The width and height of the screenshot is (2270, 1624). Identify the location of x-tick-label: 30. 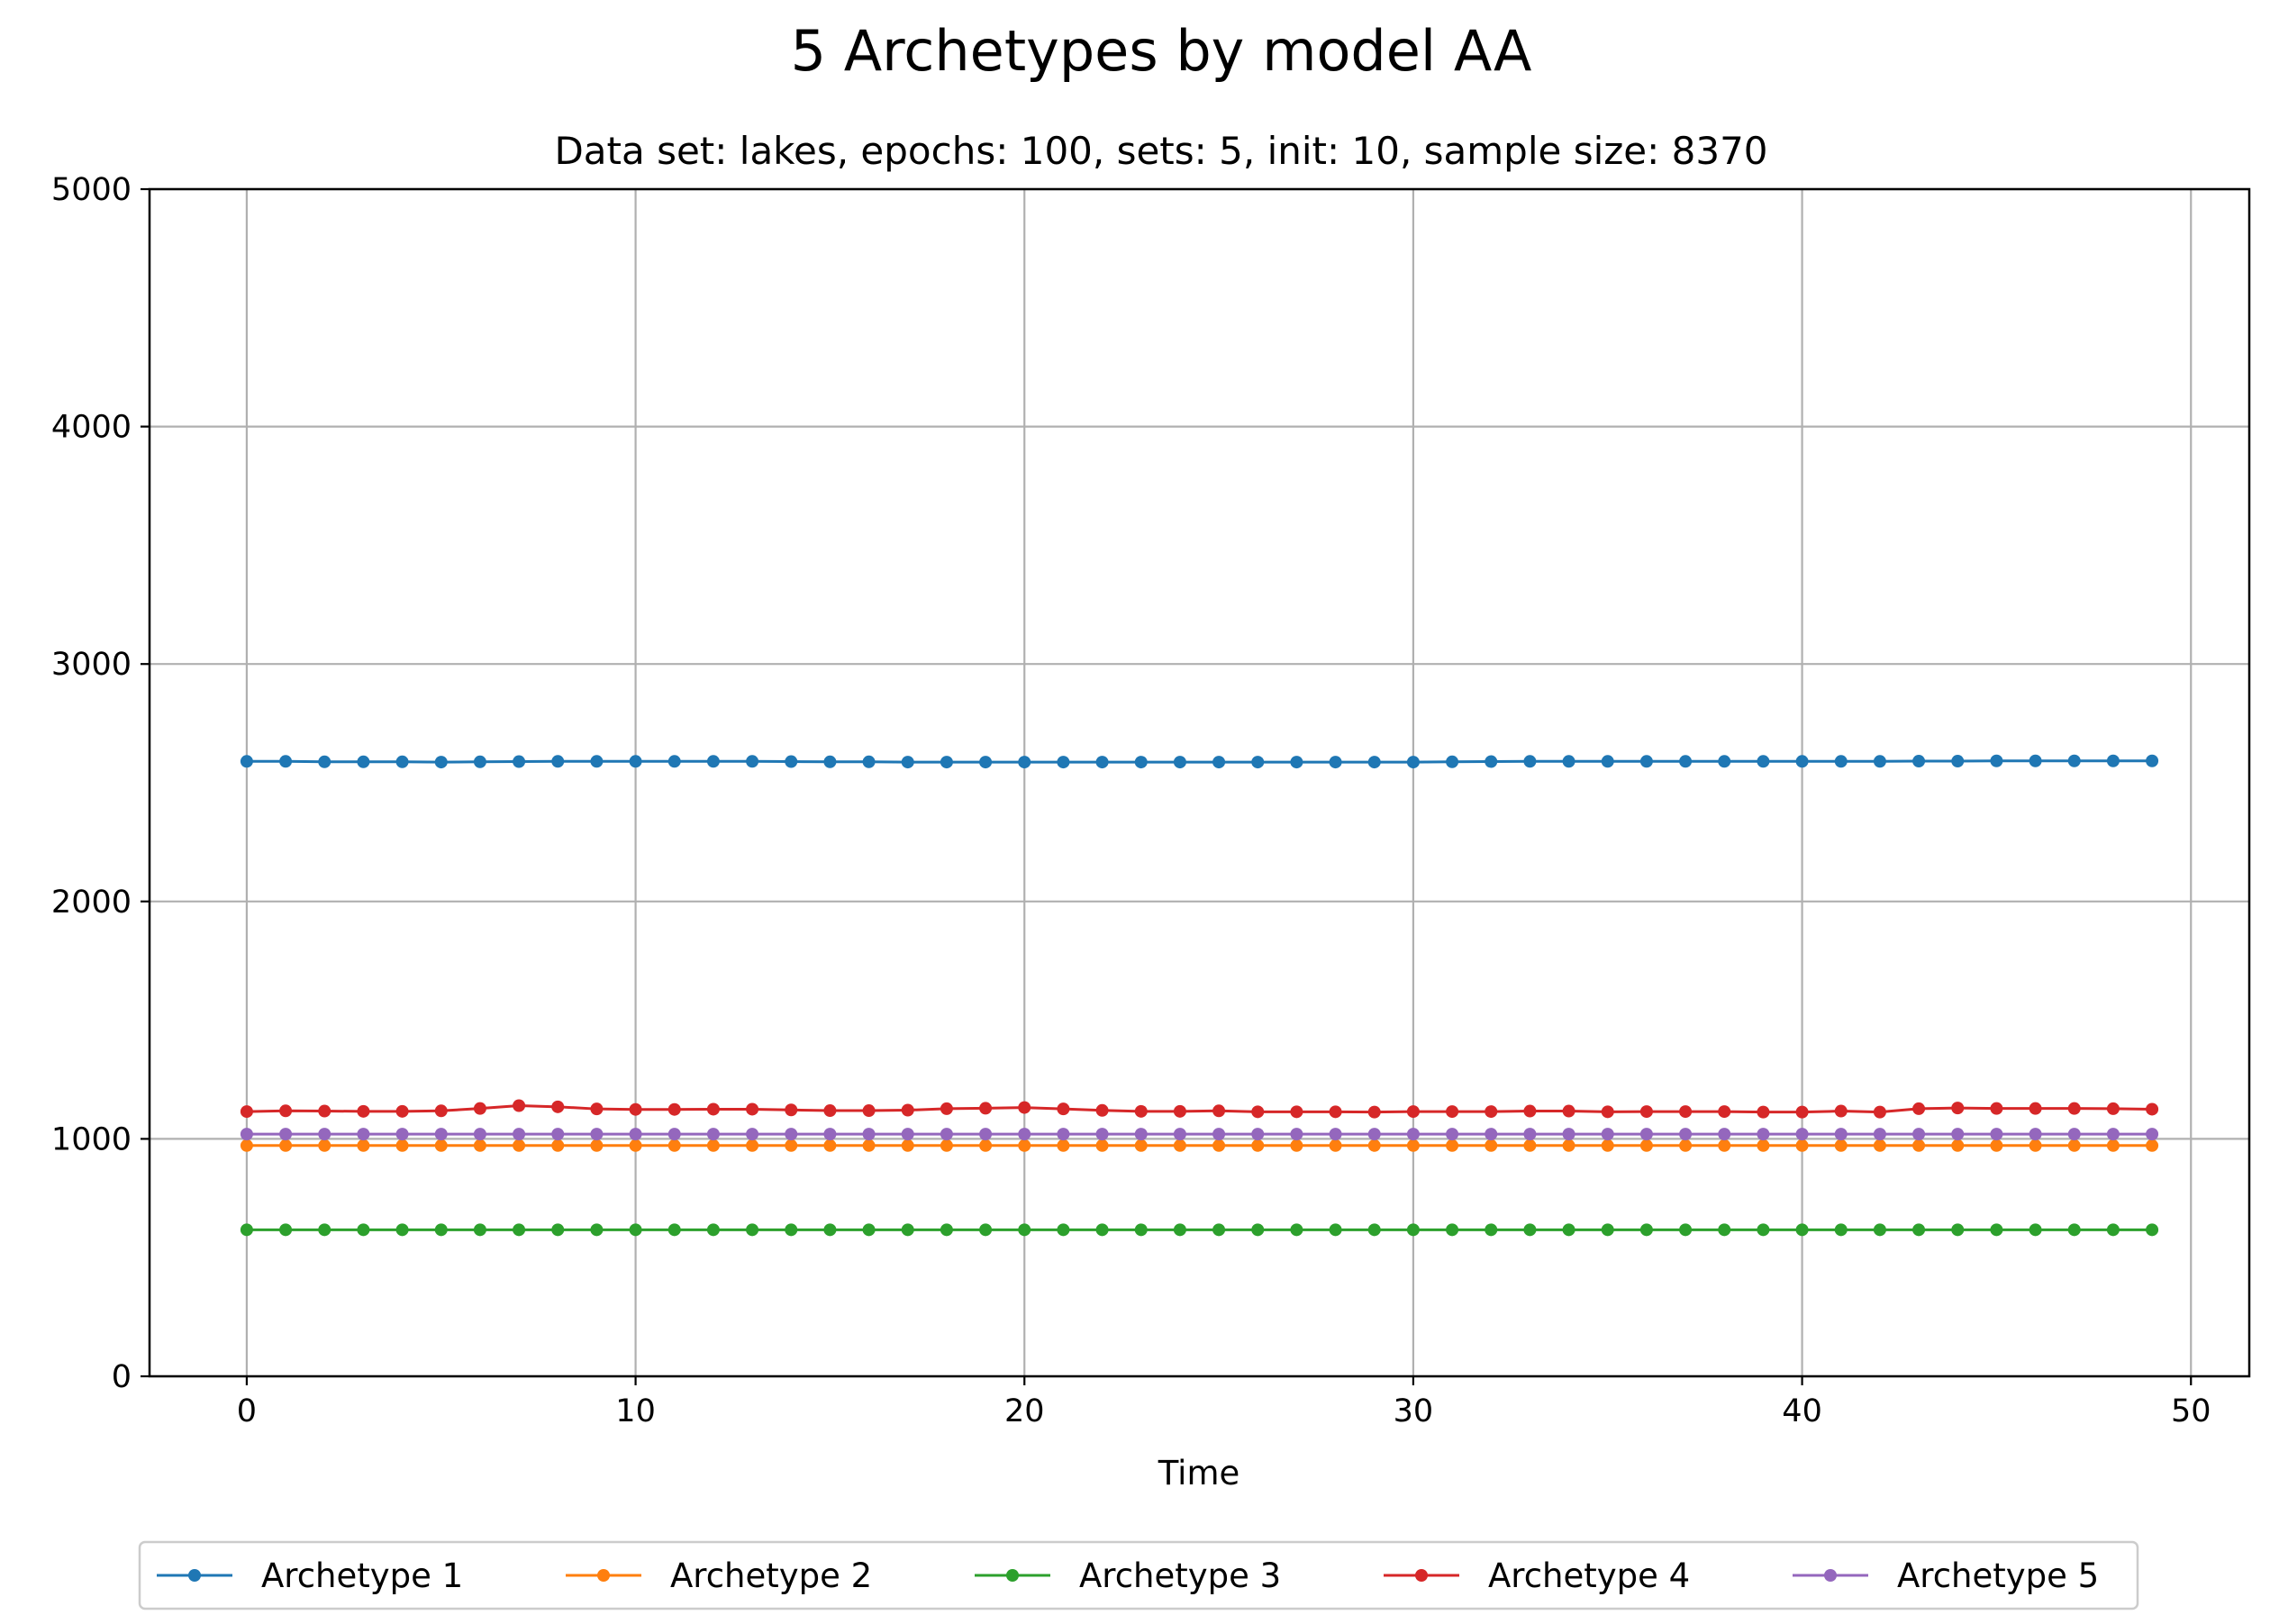
(1414, 1411).